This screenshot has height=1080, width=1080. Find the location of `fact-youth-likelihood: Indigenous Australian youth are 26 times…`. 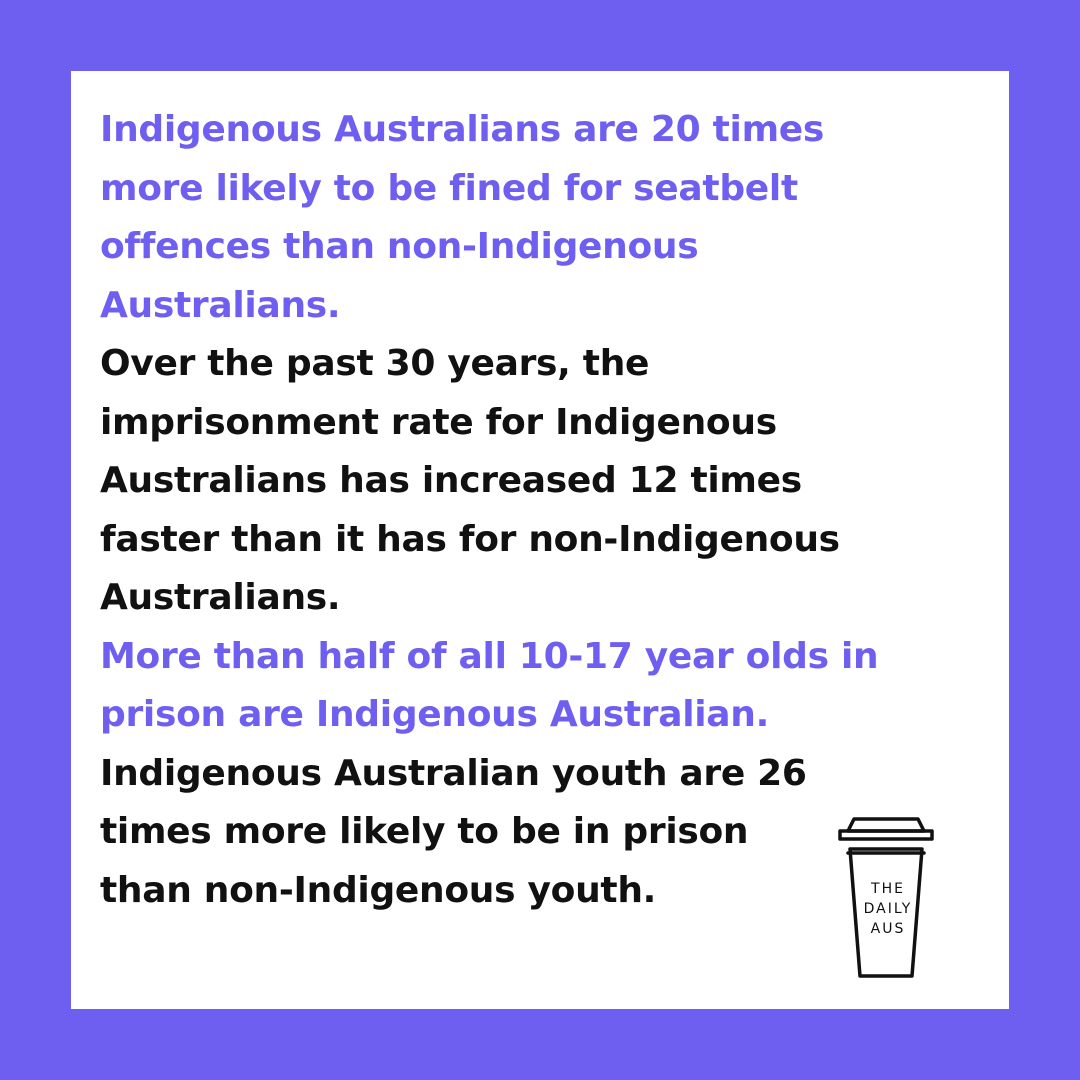

fact-youth-likelihood: Indigenous Australian youth are 26 times… is located at coordinates (453, 831).